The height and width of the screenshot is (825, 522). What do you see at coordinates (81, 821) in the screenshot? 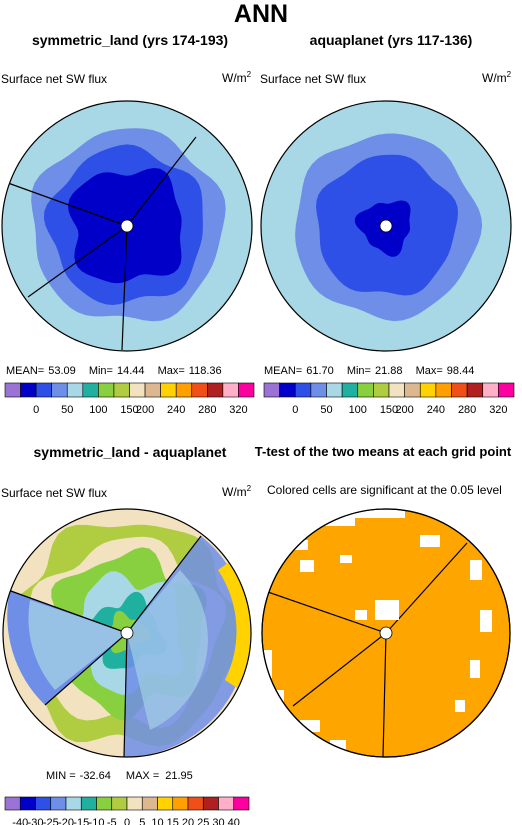
I see `colorbar-diff-tick-4: -15` at bounding box center [81, 821].